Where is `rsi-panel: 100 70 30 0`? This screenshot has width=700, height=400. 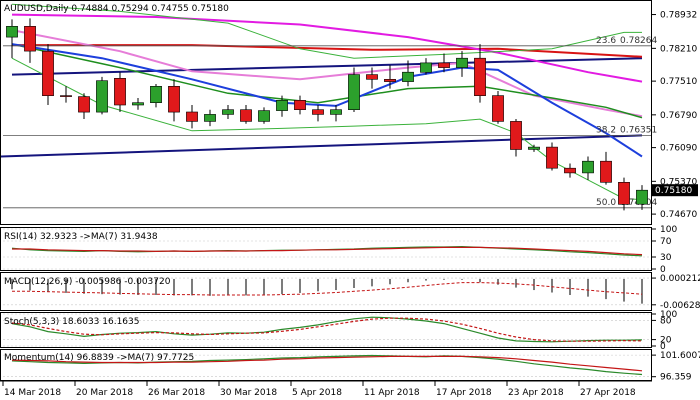
rsi-panel: 100 70 30 0 is located at coordinates (340, 250).